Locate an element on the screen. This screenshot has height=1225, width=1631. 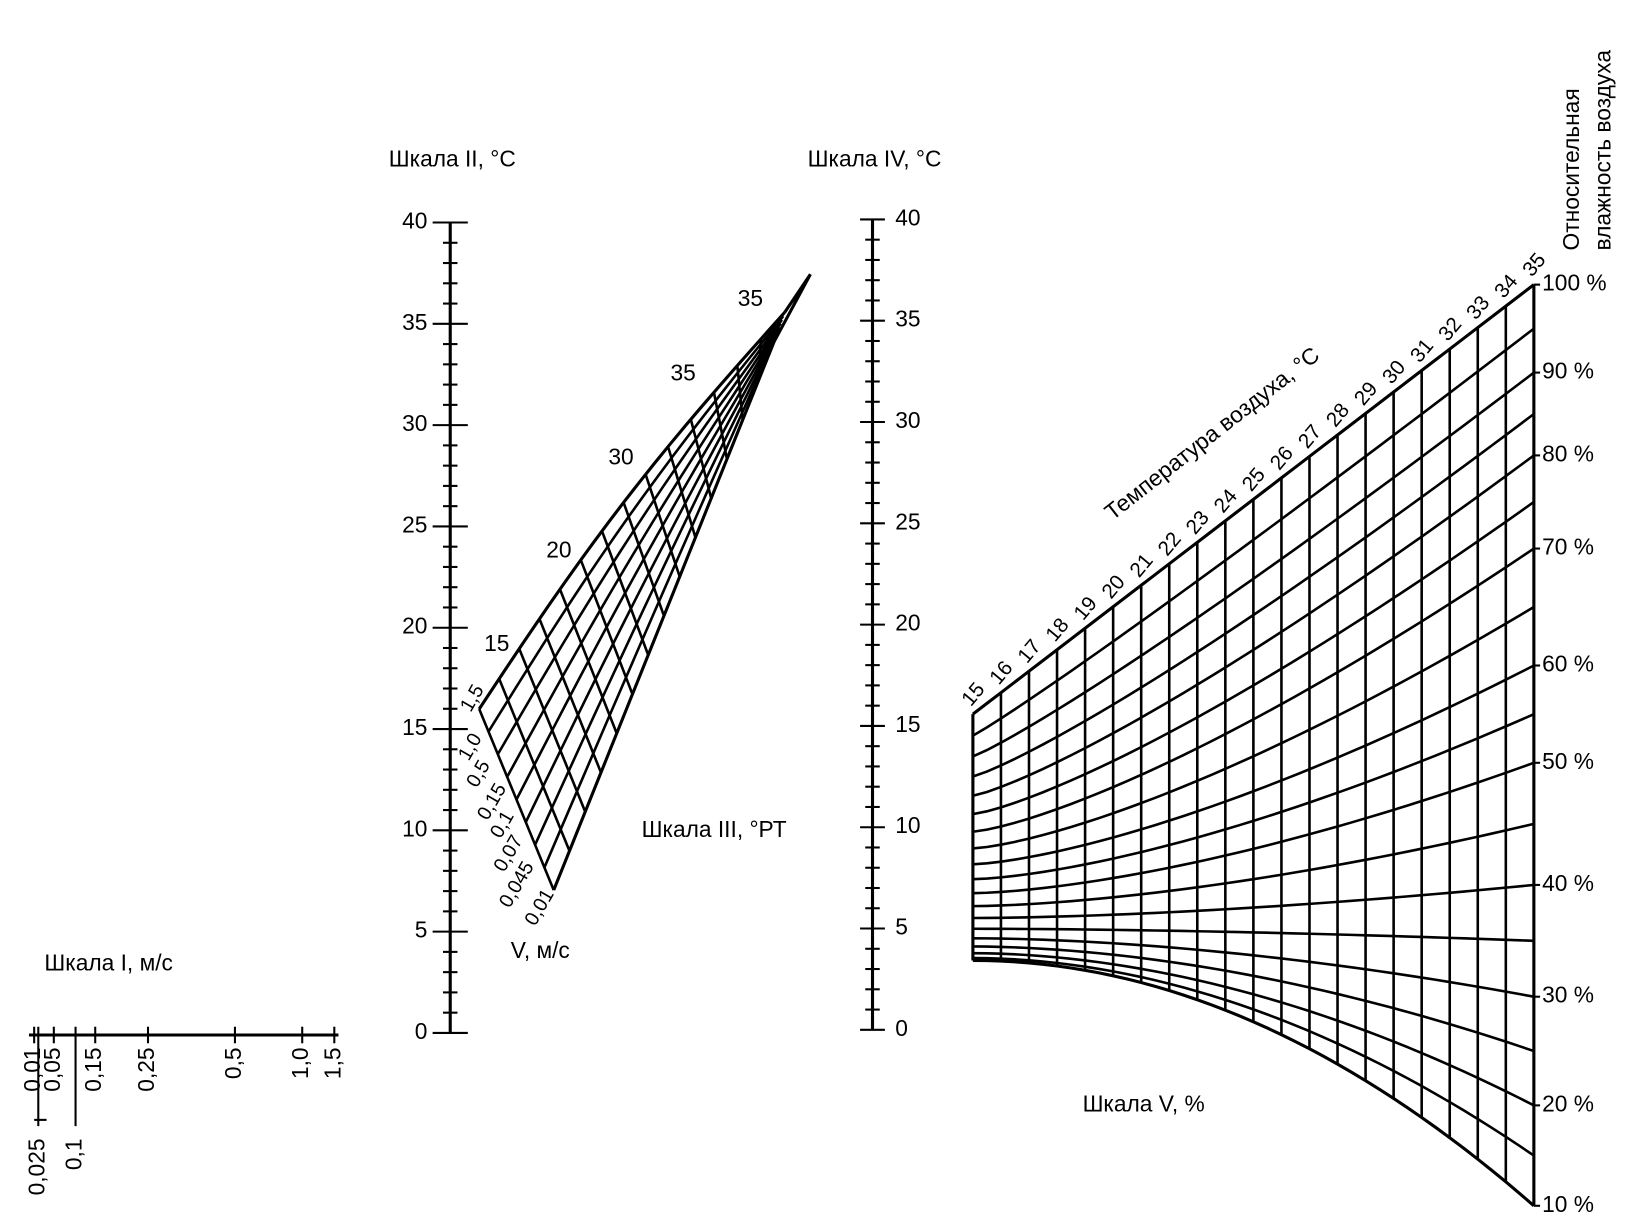
humidity-title: влажность воздуха is located at coordinates (1602, 150).